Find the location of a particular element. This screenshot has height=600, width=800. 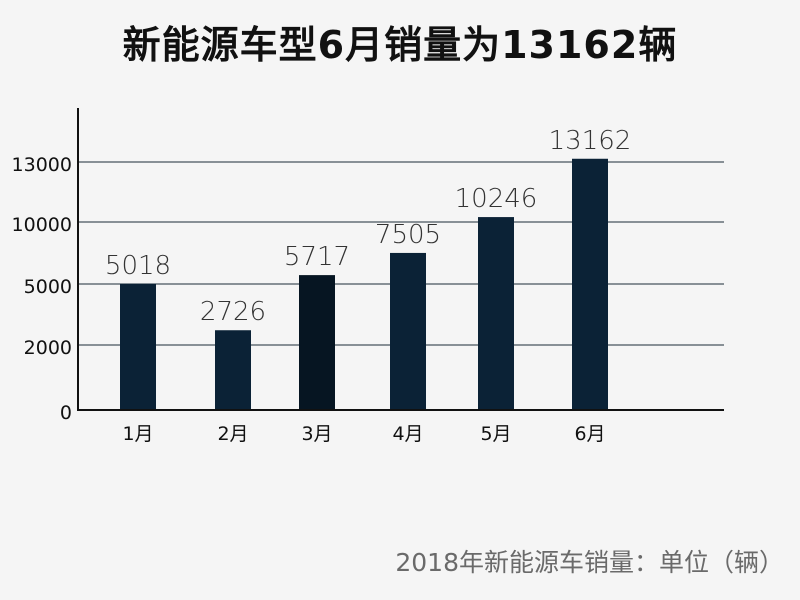

y-tick-label: 13000 is located at coordinates (42, 165).